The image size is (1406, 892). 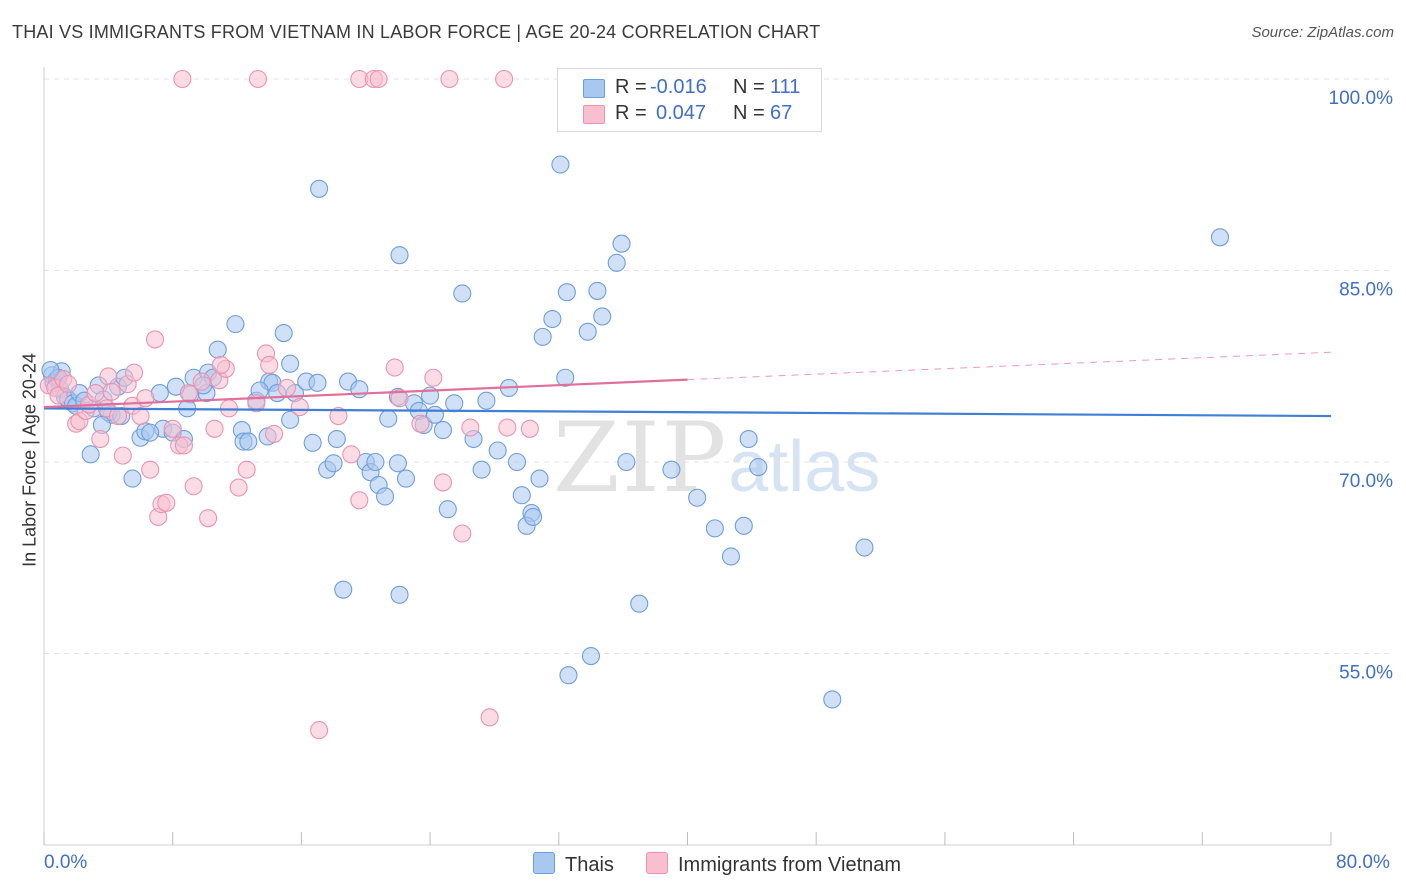 What do you see at coordinates (1366, 290) in the screenshot?
I see `y-tick-label: 85.0%` at bounding box center [1366, 290].